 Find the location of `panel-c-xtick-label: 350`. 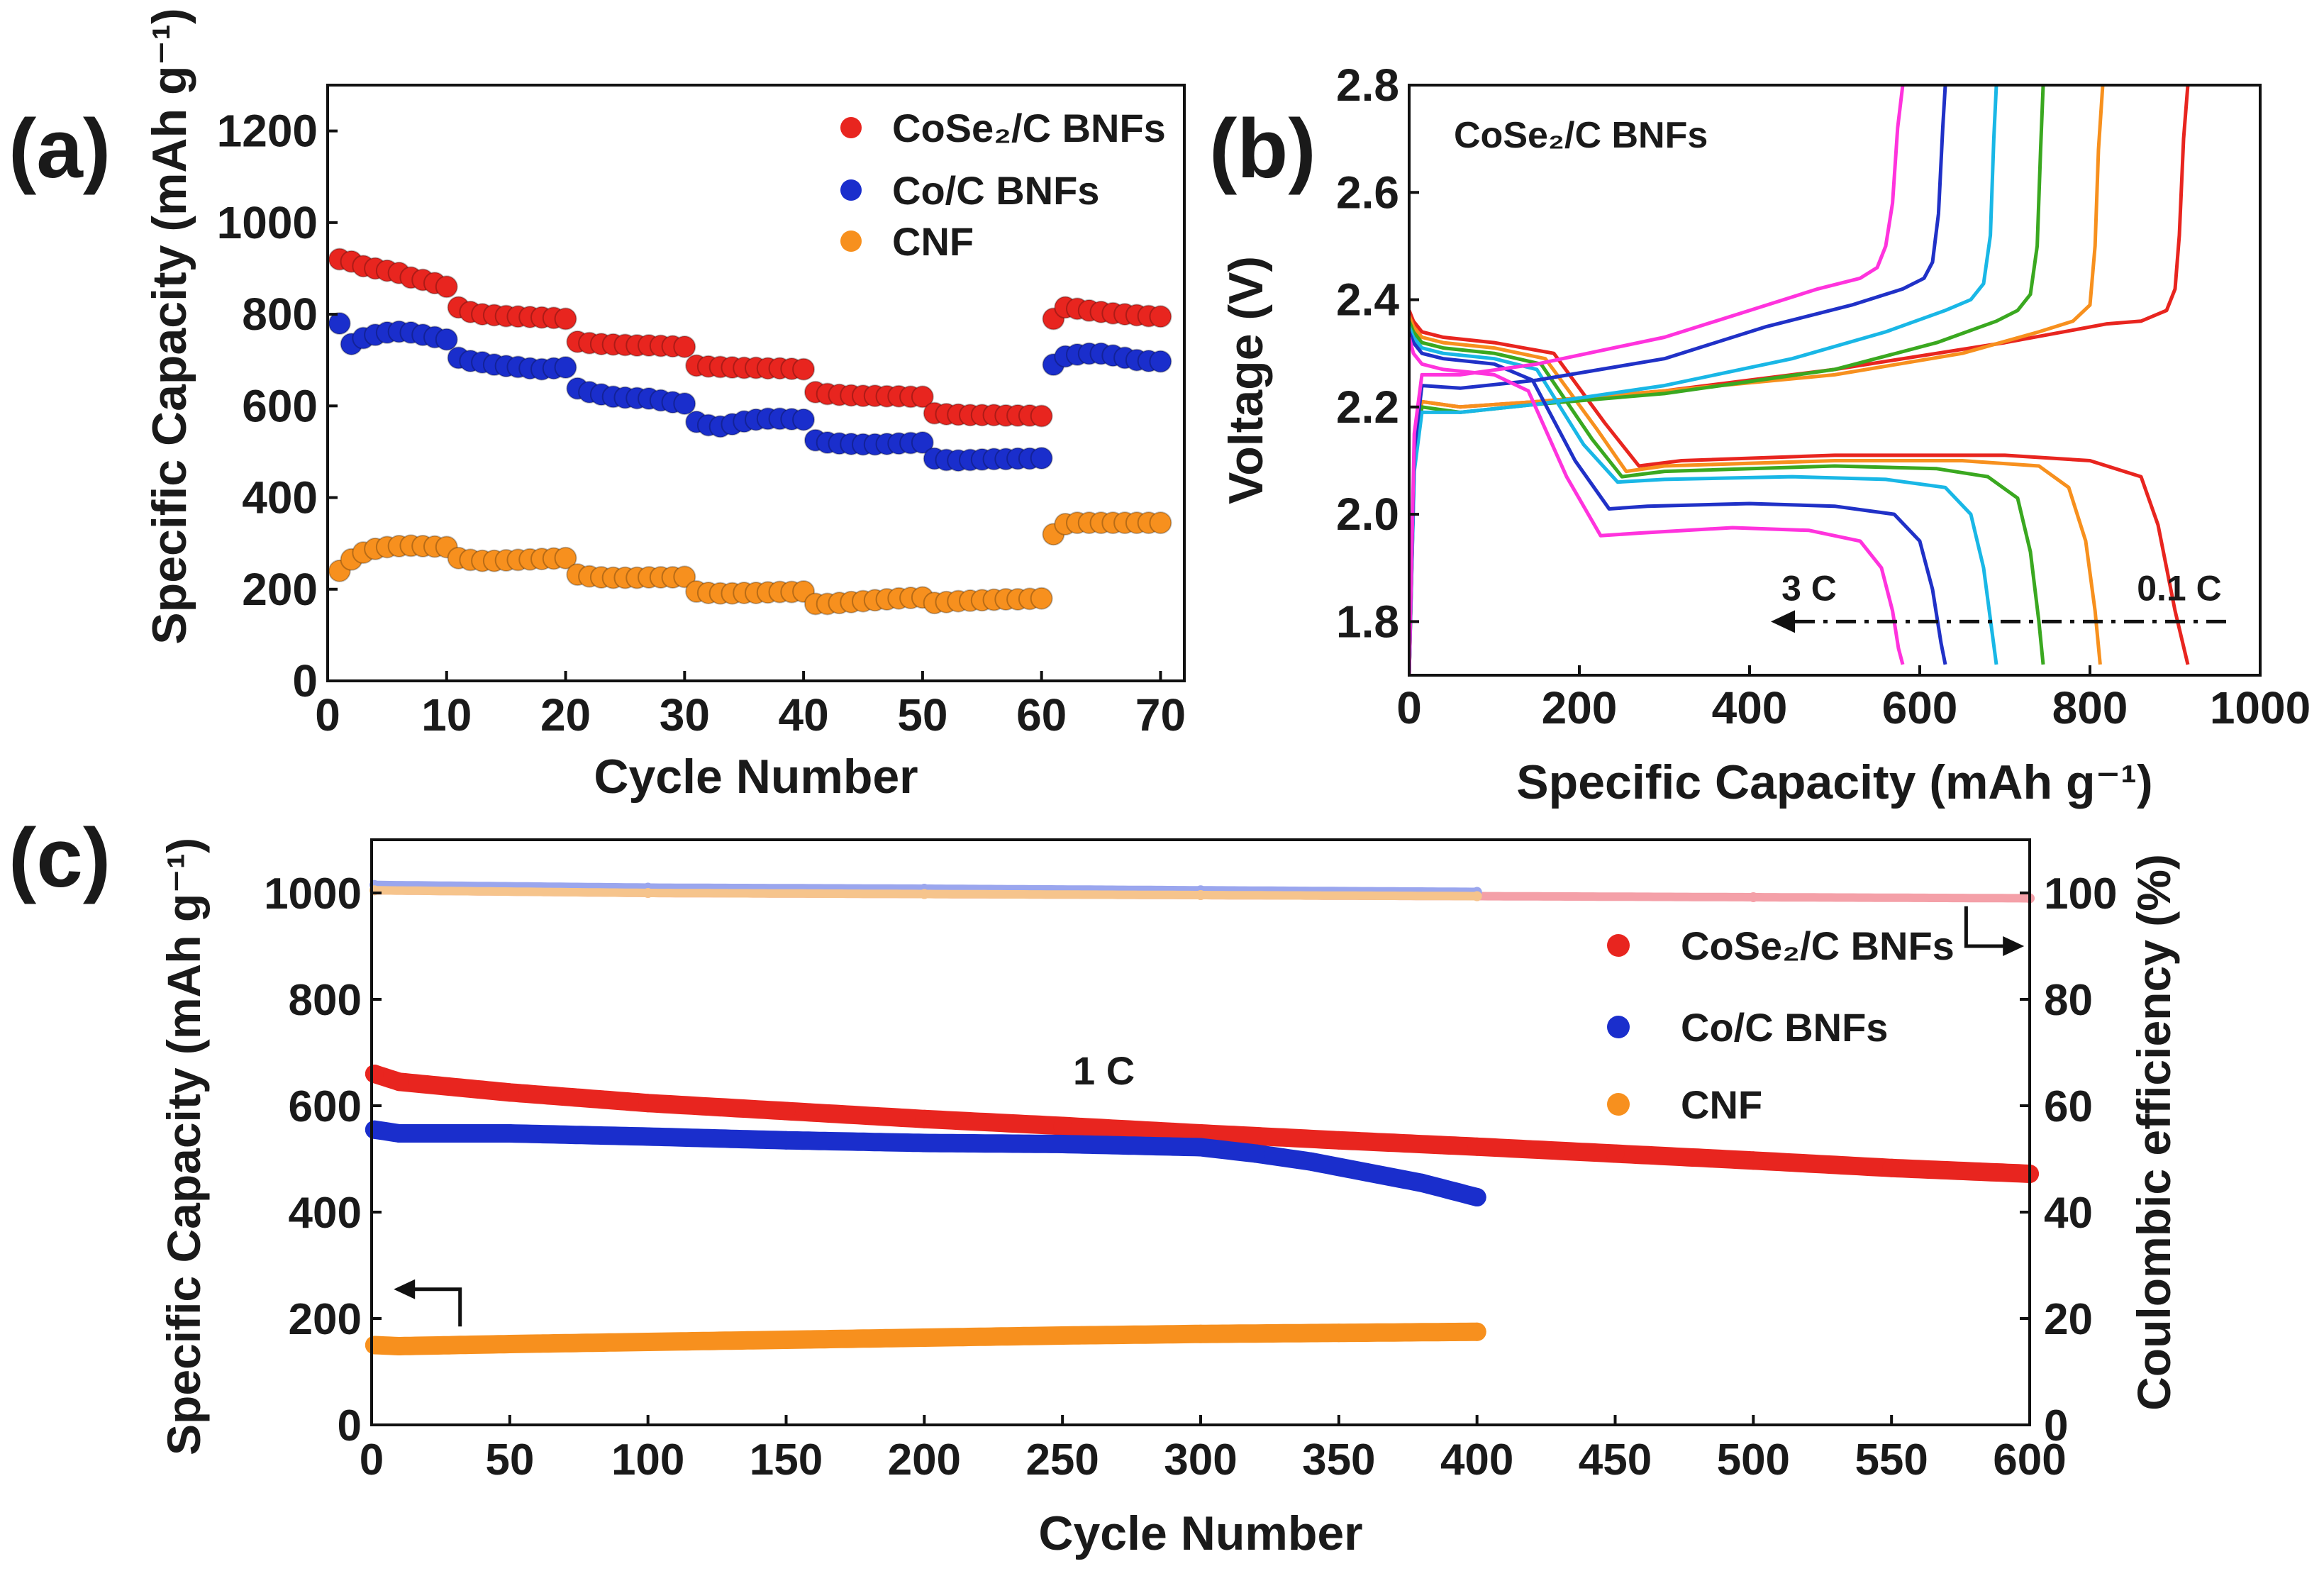

panel-c-xtick-label: 350 is located at coordinates (1338, 1460).